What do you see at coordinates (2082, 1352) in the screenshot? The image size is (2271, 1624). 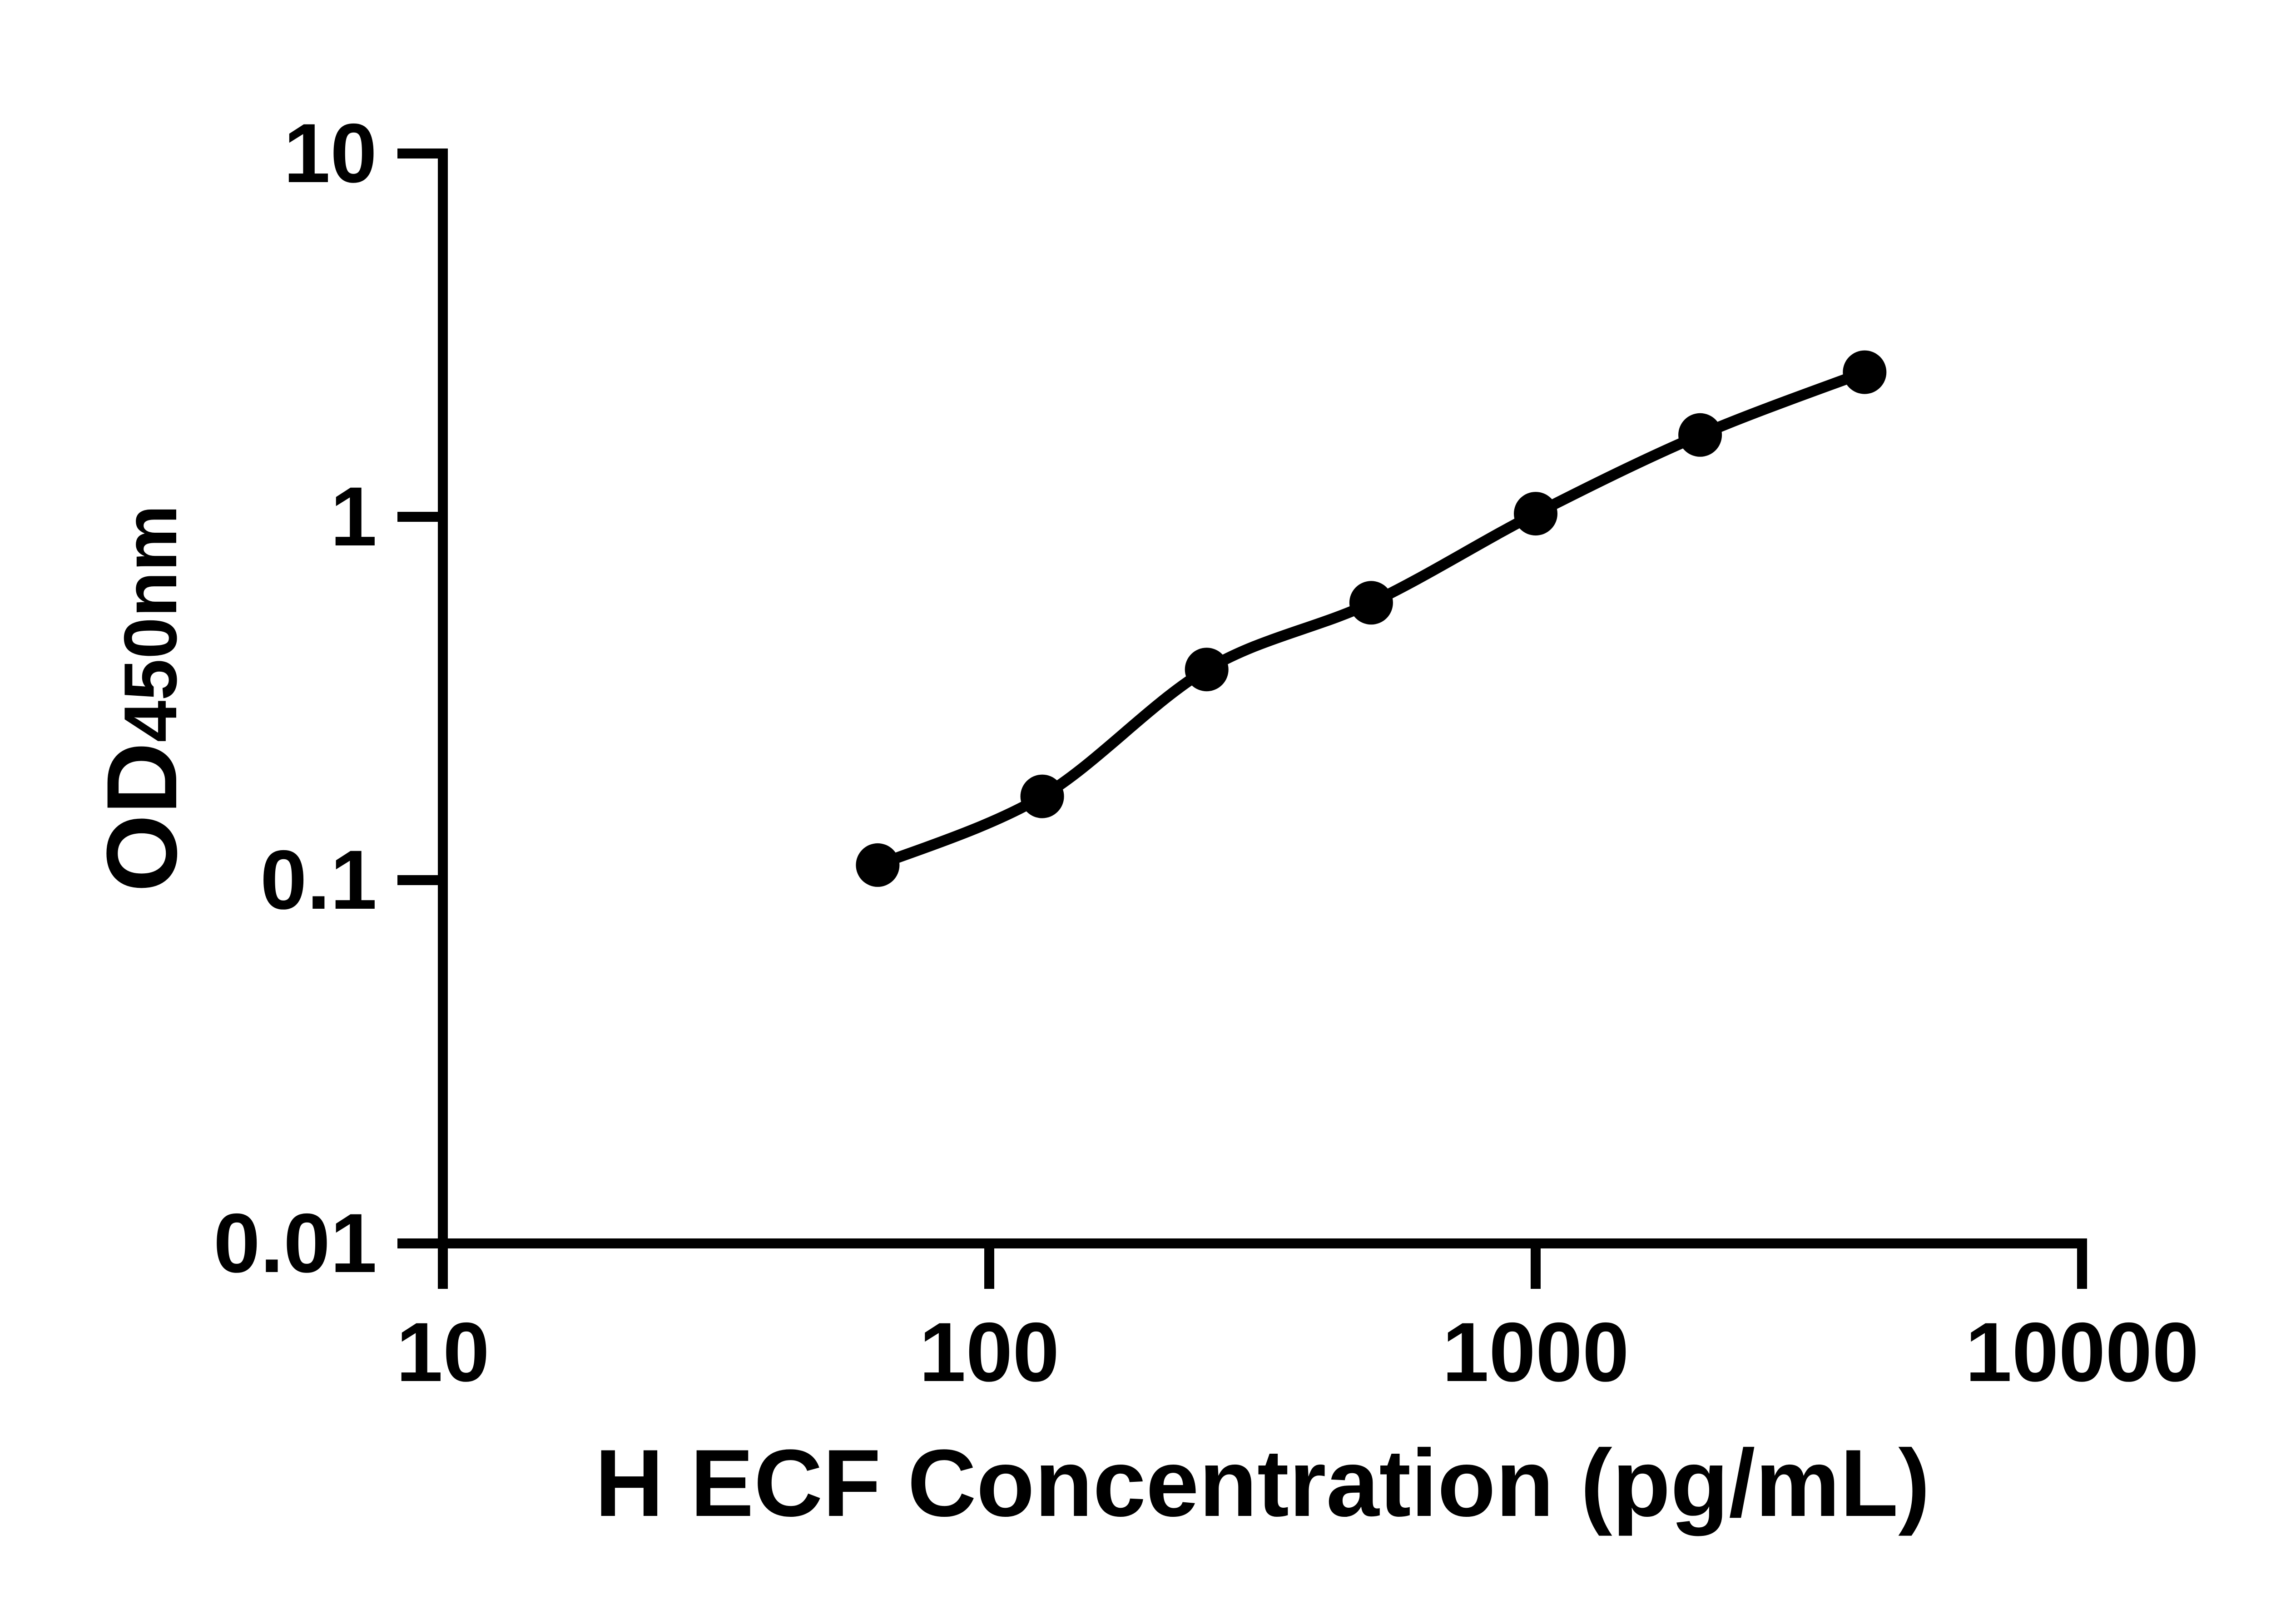 I see `x-tick-label: 10000` at bounding box center [2082, 1352].